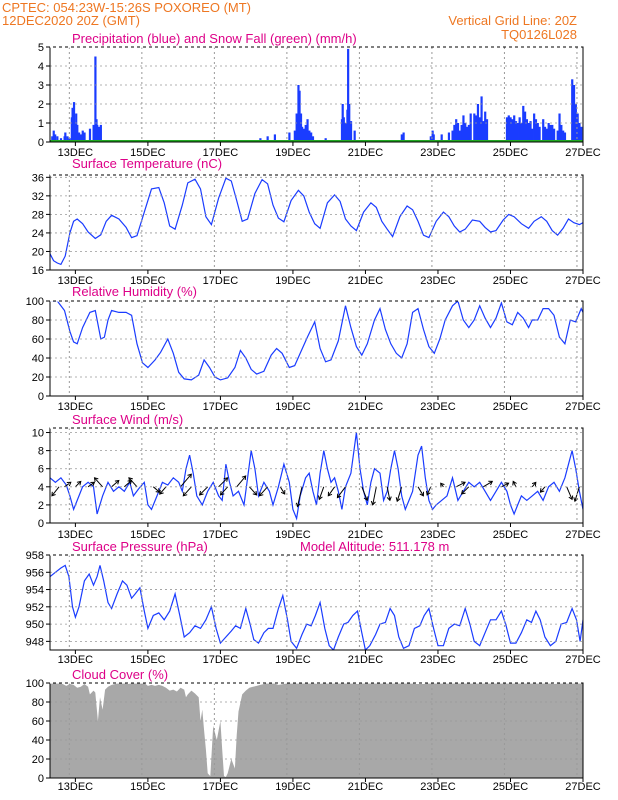 The image size is (618, 800). What do you see at coordinates (38, 215) in the screenshot?
I see `temp-ytick-label: 28` at bounding box center [38, 215].